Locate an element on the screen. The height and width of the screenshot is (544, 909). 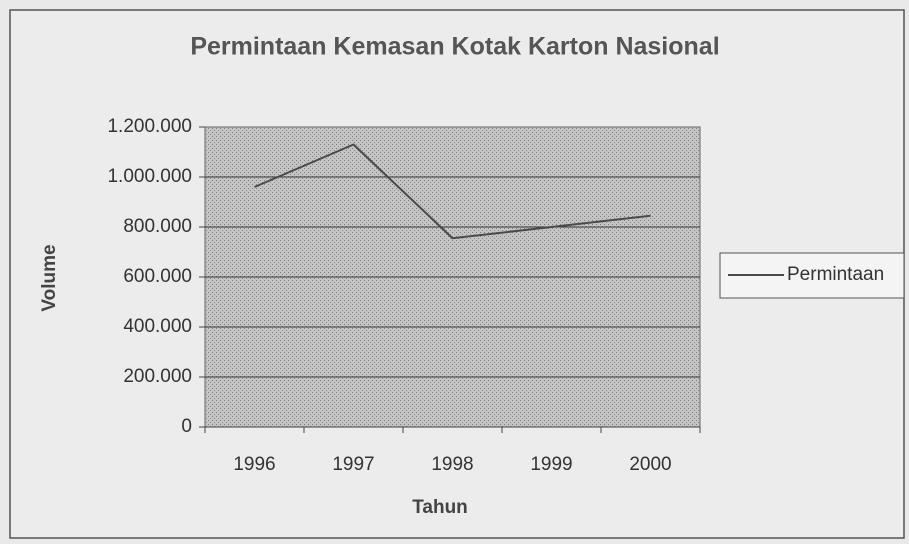
x-tick-label: 1997 is located at coordinates (353, 464).